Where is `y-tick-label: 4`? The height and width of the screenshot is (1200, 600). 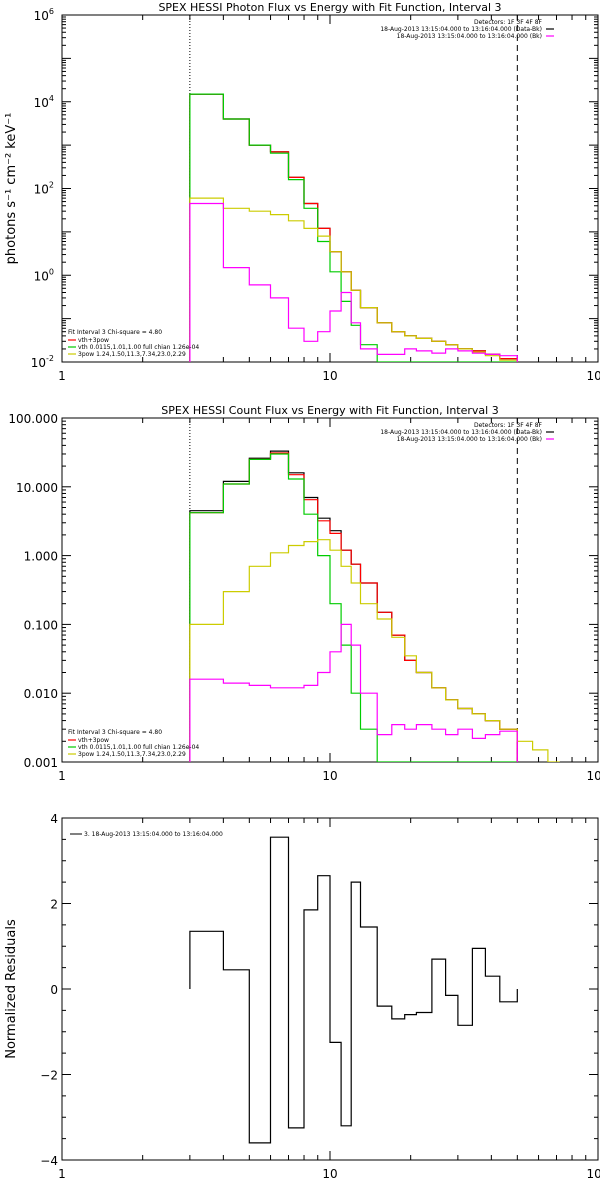 y-tick-label: 4 is located at coordinates (54, 819).